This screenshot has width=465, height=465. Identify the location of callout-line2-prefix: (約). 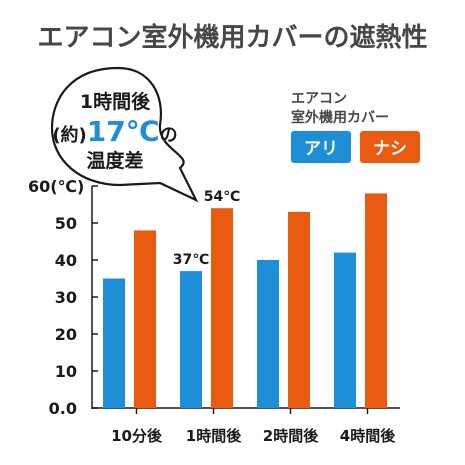
(69, 135).